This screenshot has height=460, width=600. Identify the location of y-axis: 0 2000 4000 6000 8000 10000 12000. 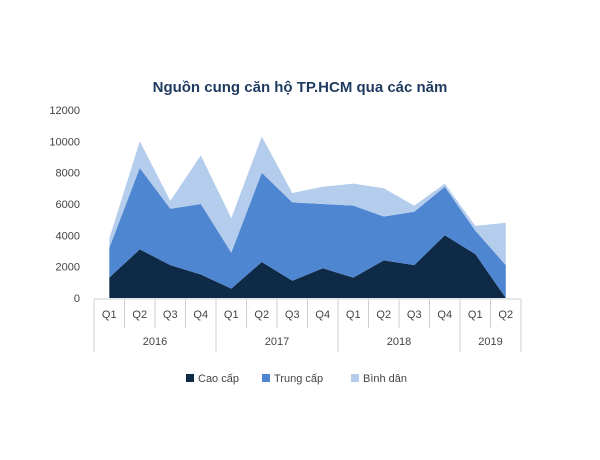
(64, 205).